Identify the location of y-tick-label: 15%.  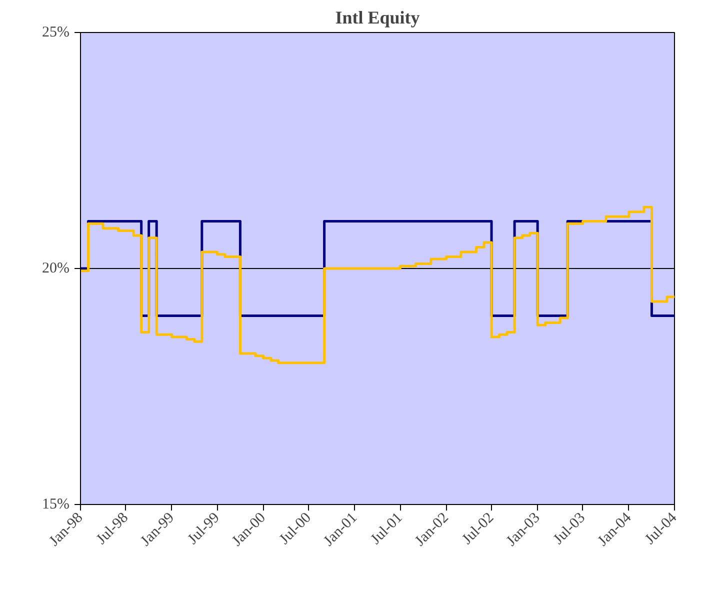
(56, 504).